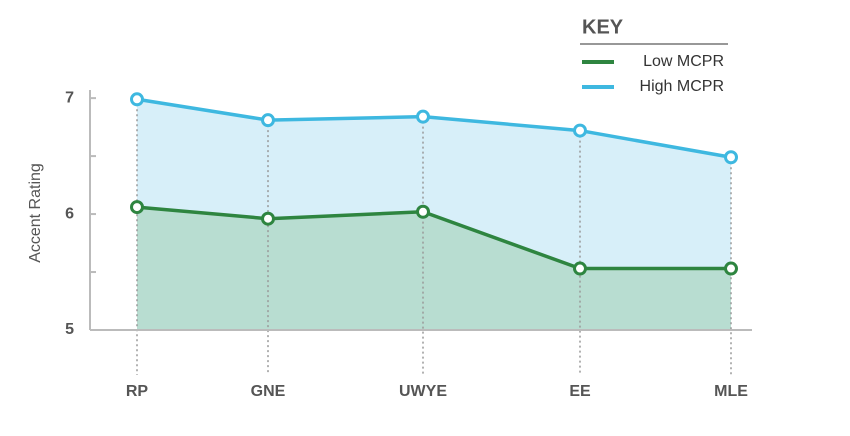 The height and width of the screenshot is (436, 850). What do you see at coordinates (580, 391) in the screenshot?
I see `x-tick-label: EE` at bounding box center [580, 391].